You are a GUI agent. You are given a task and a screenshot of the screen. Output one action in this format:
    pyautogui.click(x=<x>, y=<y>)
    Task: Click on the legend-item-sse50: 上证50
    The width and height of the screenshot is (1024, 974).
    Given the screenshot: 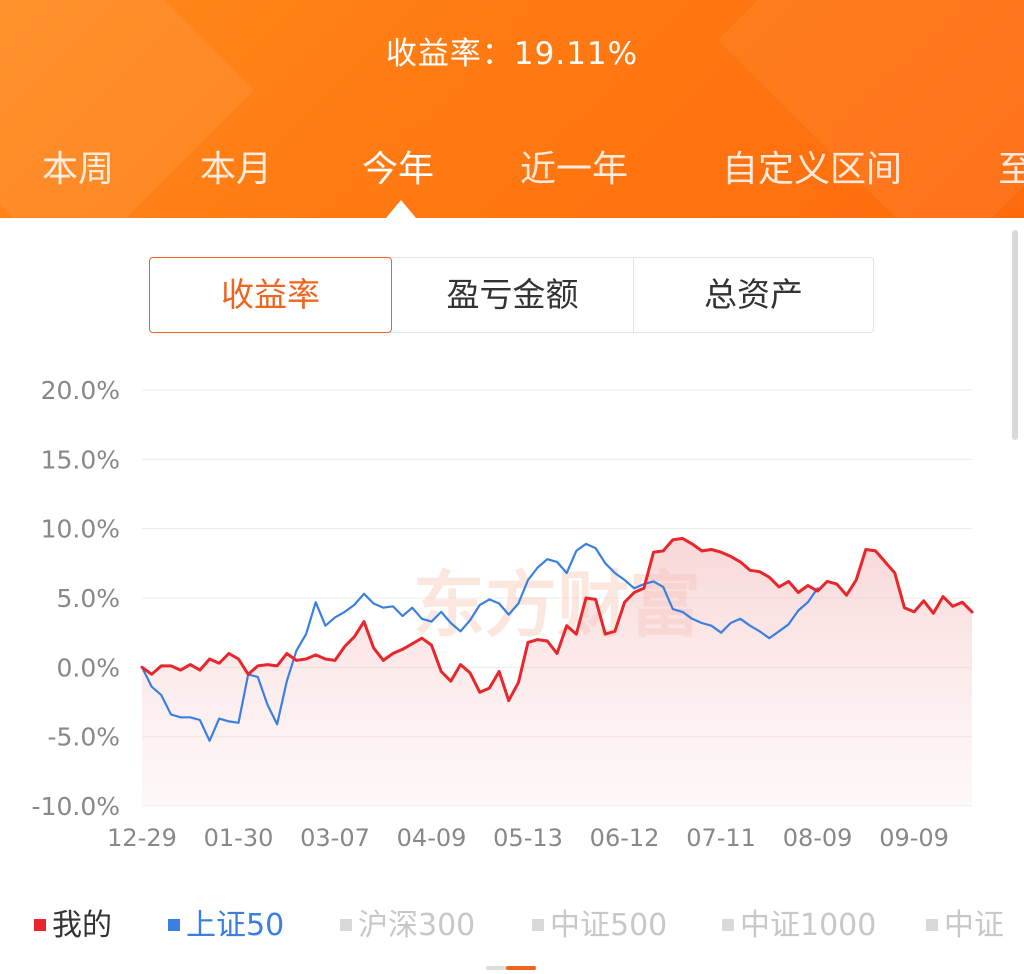 What is the action you would take?
    pyautogui.click(x=226, y=922)
    